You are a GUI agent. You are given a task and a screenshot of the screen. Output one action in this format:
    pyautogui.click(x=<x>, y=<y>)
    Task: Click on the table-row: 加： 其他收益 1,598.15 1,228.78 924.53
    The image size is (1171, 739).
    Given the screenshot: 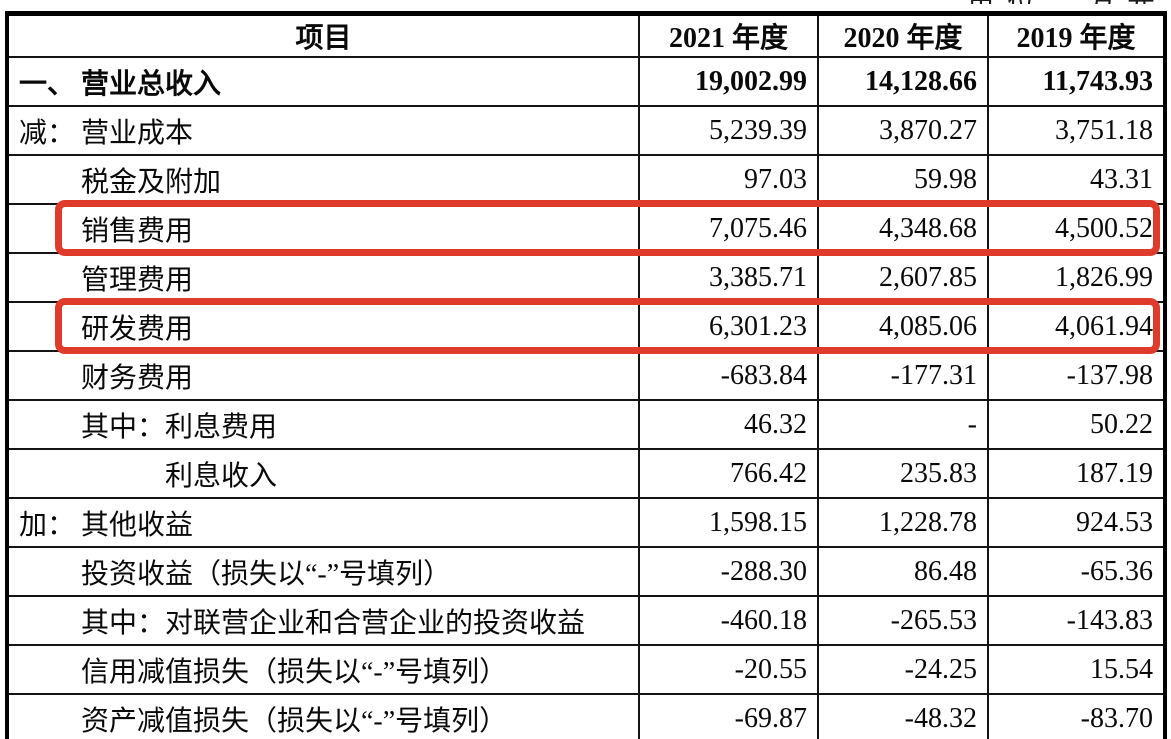 What is the action you would take?
    pyautogui.click(x=586, y=522)
    